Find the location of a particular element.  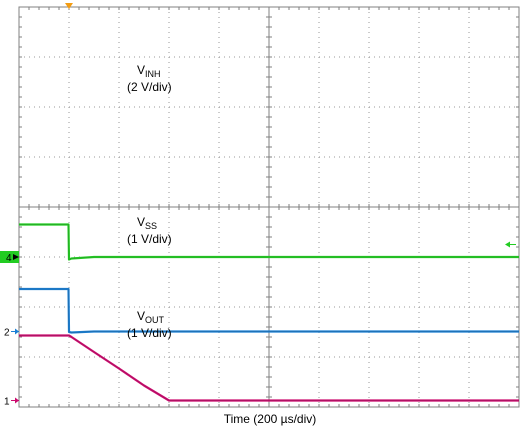

channel-marker-vss: 2 is located at coordinates (11, 333).